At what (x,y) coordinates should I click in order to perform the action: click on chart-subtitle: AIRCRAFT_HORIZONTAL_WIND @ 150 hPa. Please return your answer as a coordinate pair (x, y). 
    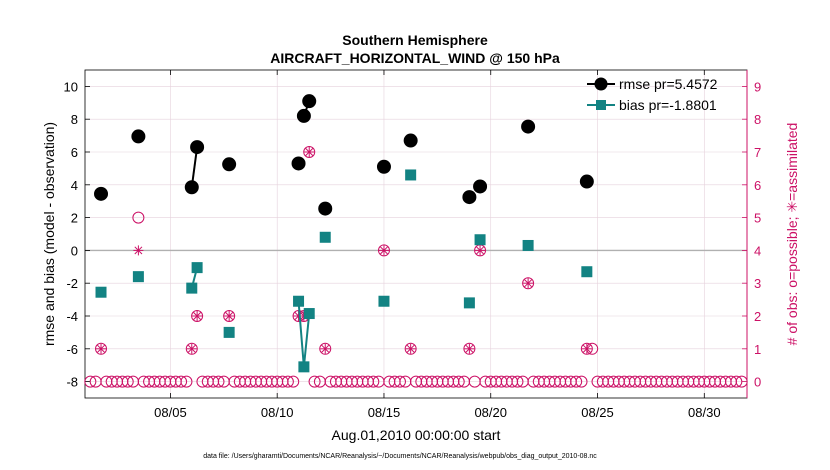
    Looking at the image, I should click on (415, 58).